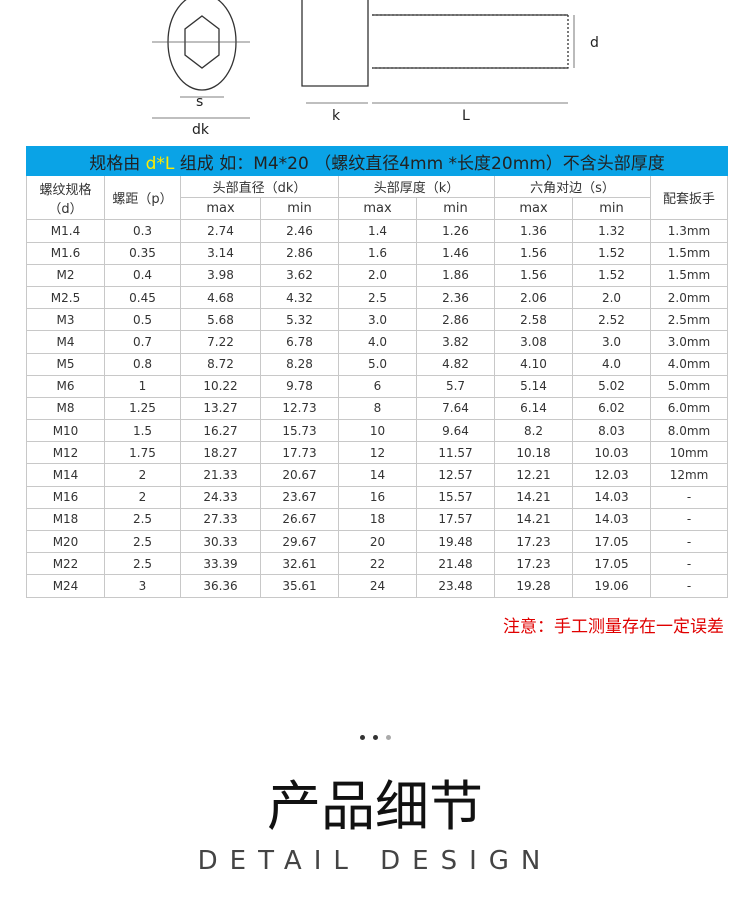  I want to click on table-cell: 6.14, so click(533, 408).